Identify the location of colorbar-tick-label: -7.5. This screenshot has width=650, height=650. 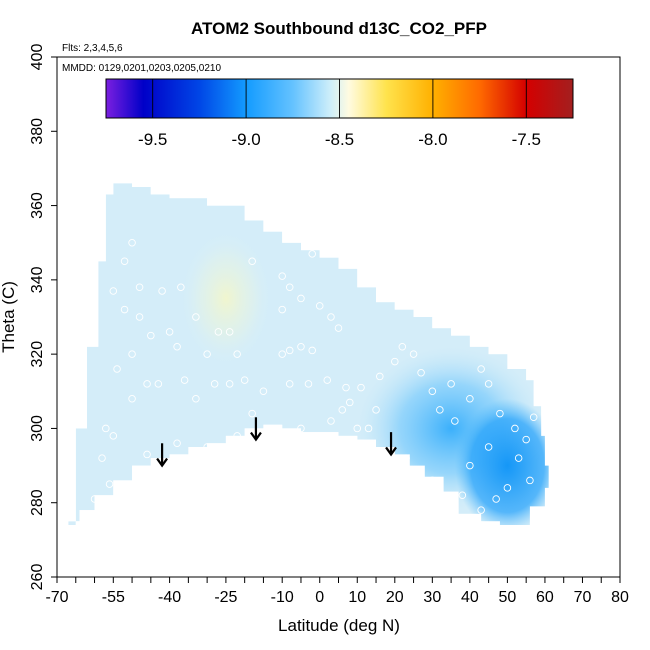
(526, 139).